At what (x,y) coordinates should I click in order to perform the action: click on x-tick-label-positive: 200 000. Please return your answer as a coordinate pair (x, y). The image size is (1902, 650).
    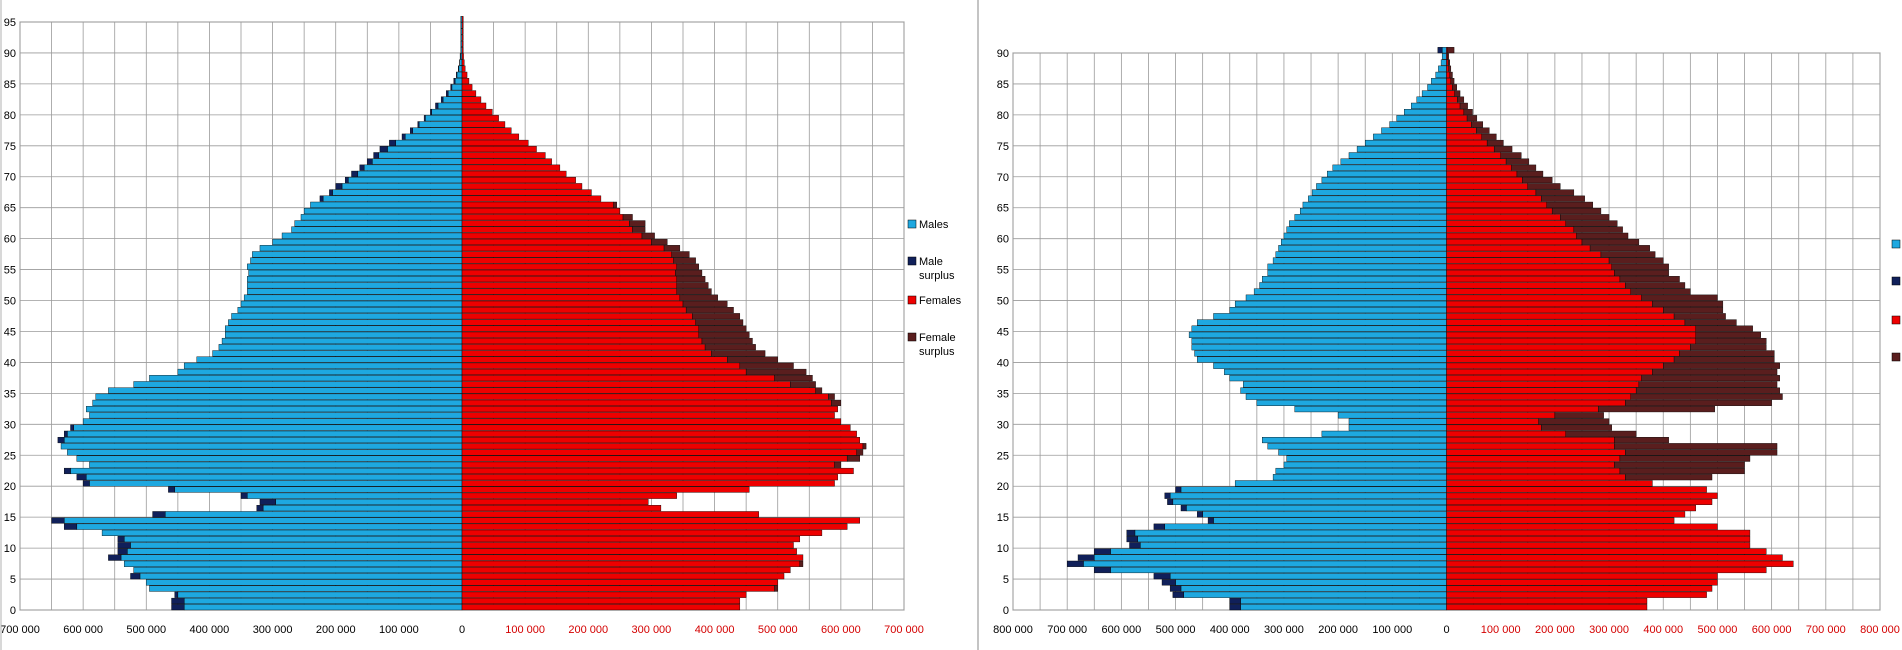
    Looking at the image, I should click on (1555, 630).